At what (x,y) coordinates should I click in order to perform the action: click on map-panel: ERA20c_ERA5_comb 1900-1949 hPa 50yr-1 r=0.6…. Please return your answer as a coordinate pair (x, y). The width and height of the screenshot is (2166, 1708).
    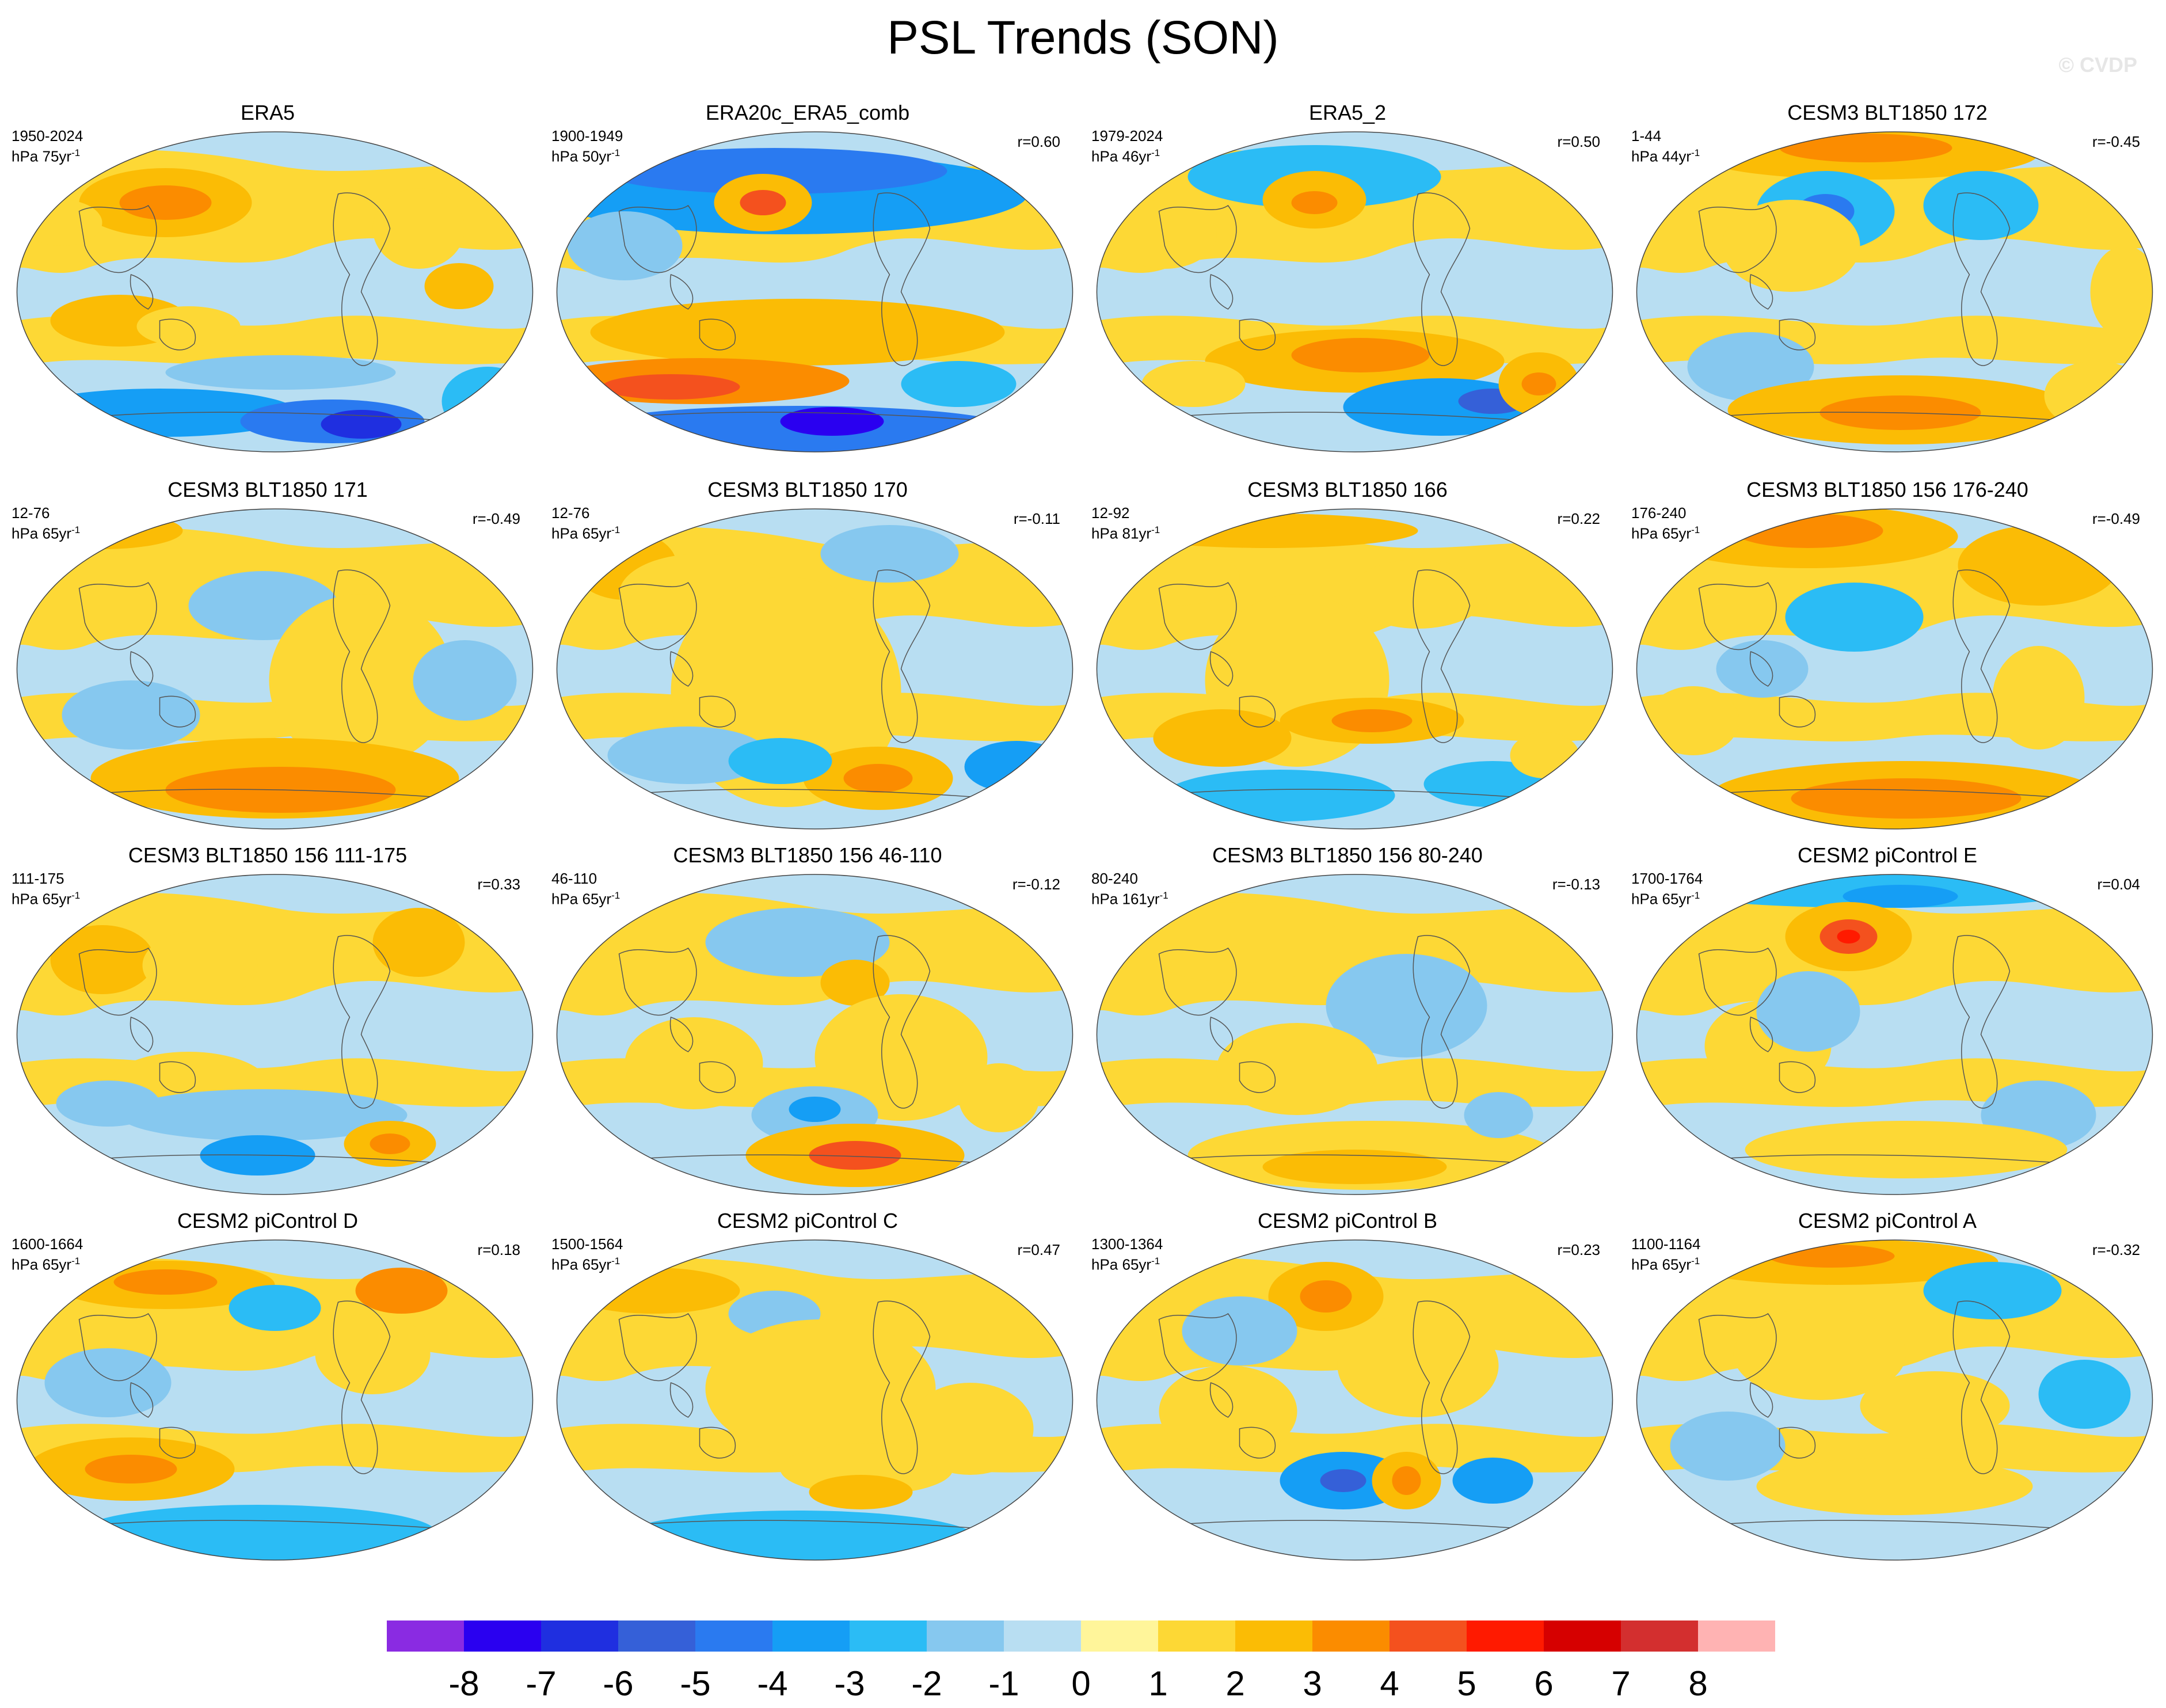
    Looking at the image, I should click on (807, 276).